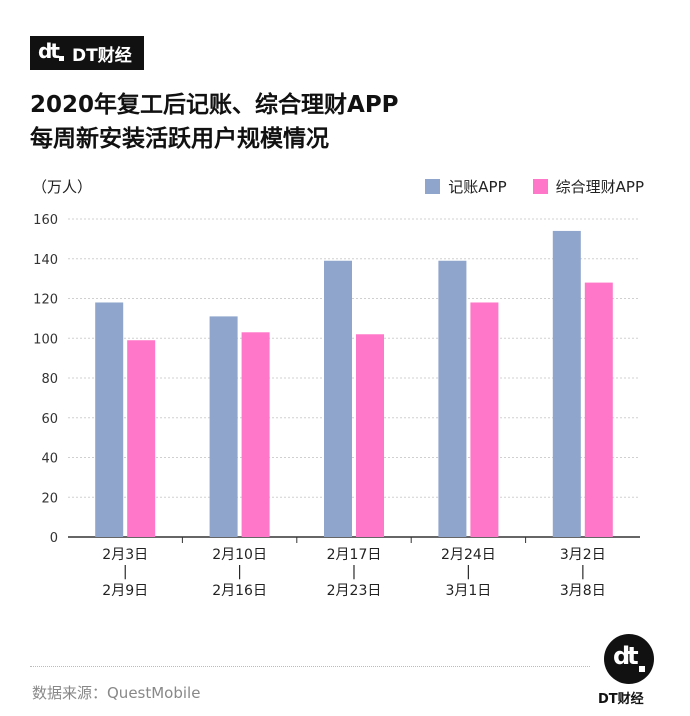 The height and width of the screenshot is (716, 690). I want to click on x-label-start-5: 3月2日, so click(583, 555).